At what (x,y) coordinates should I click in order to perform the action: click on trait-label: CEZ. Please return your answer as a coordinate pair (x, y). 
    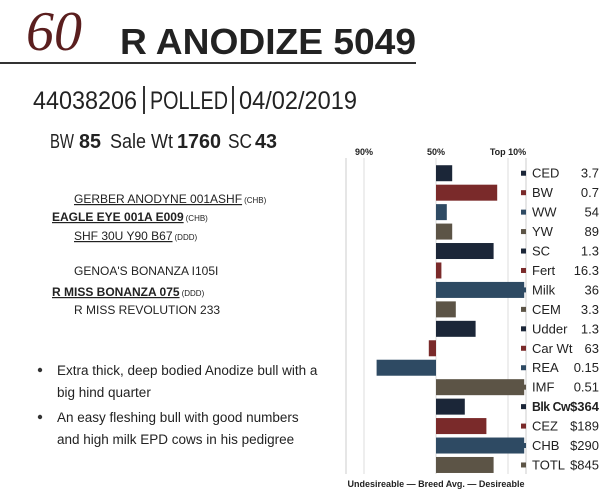
    Looking at the image, I should click on (545, 426).